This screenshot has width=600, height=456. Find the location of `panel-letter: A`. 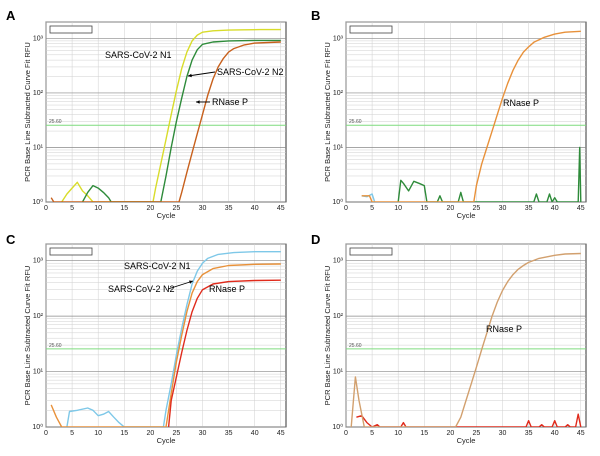

panel-letter: A is located at coordinates (11, 15).